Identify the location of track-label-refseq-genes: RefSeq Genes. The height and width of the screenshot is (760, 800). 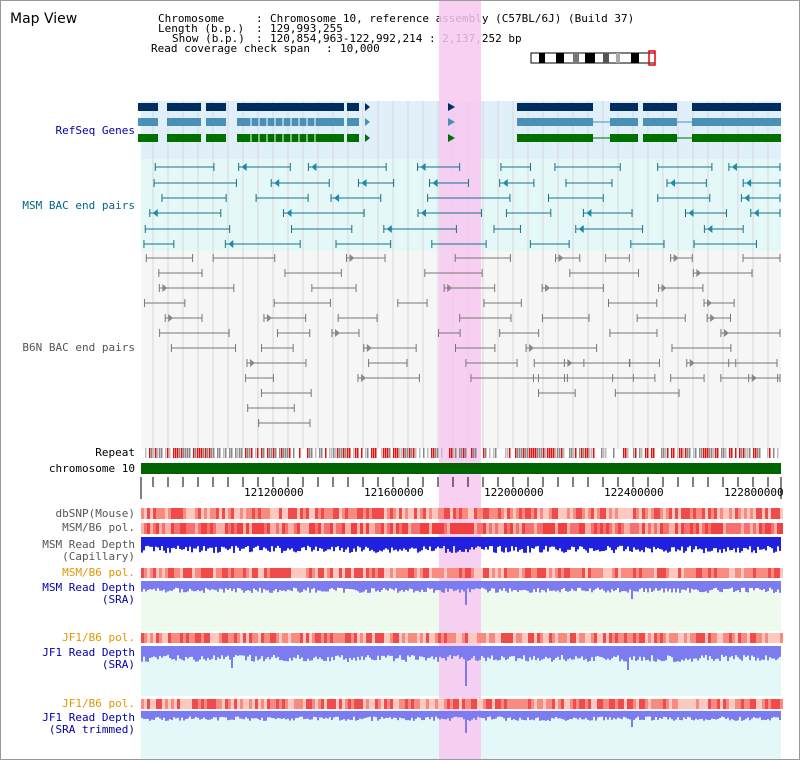
(95, 130).